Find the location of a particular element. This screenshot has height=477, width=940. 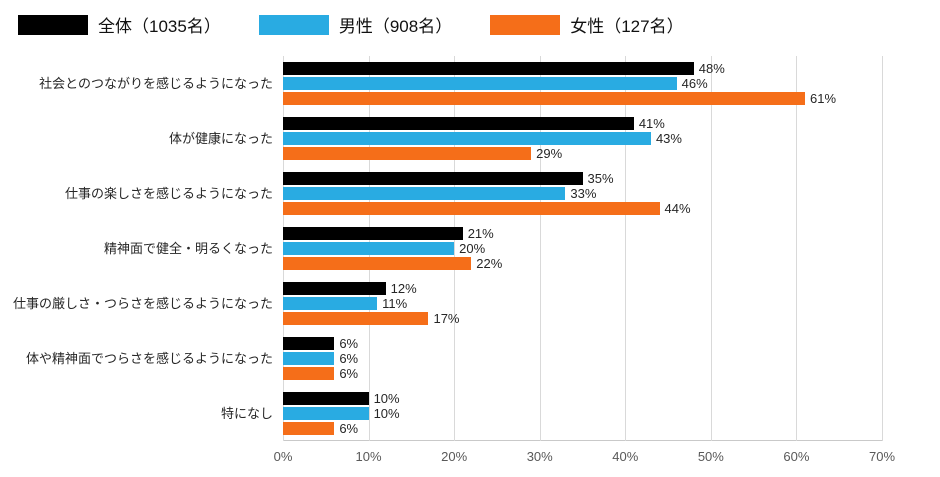

value-label: 41% is located at coordinates (651, 123).